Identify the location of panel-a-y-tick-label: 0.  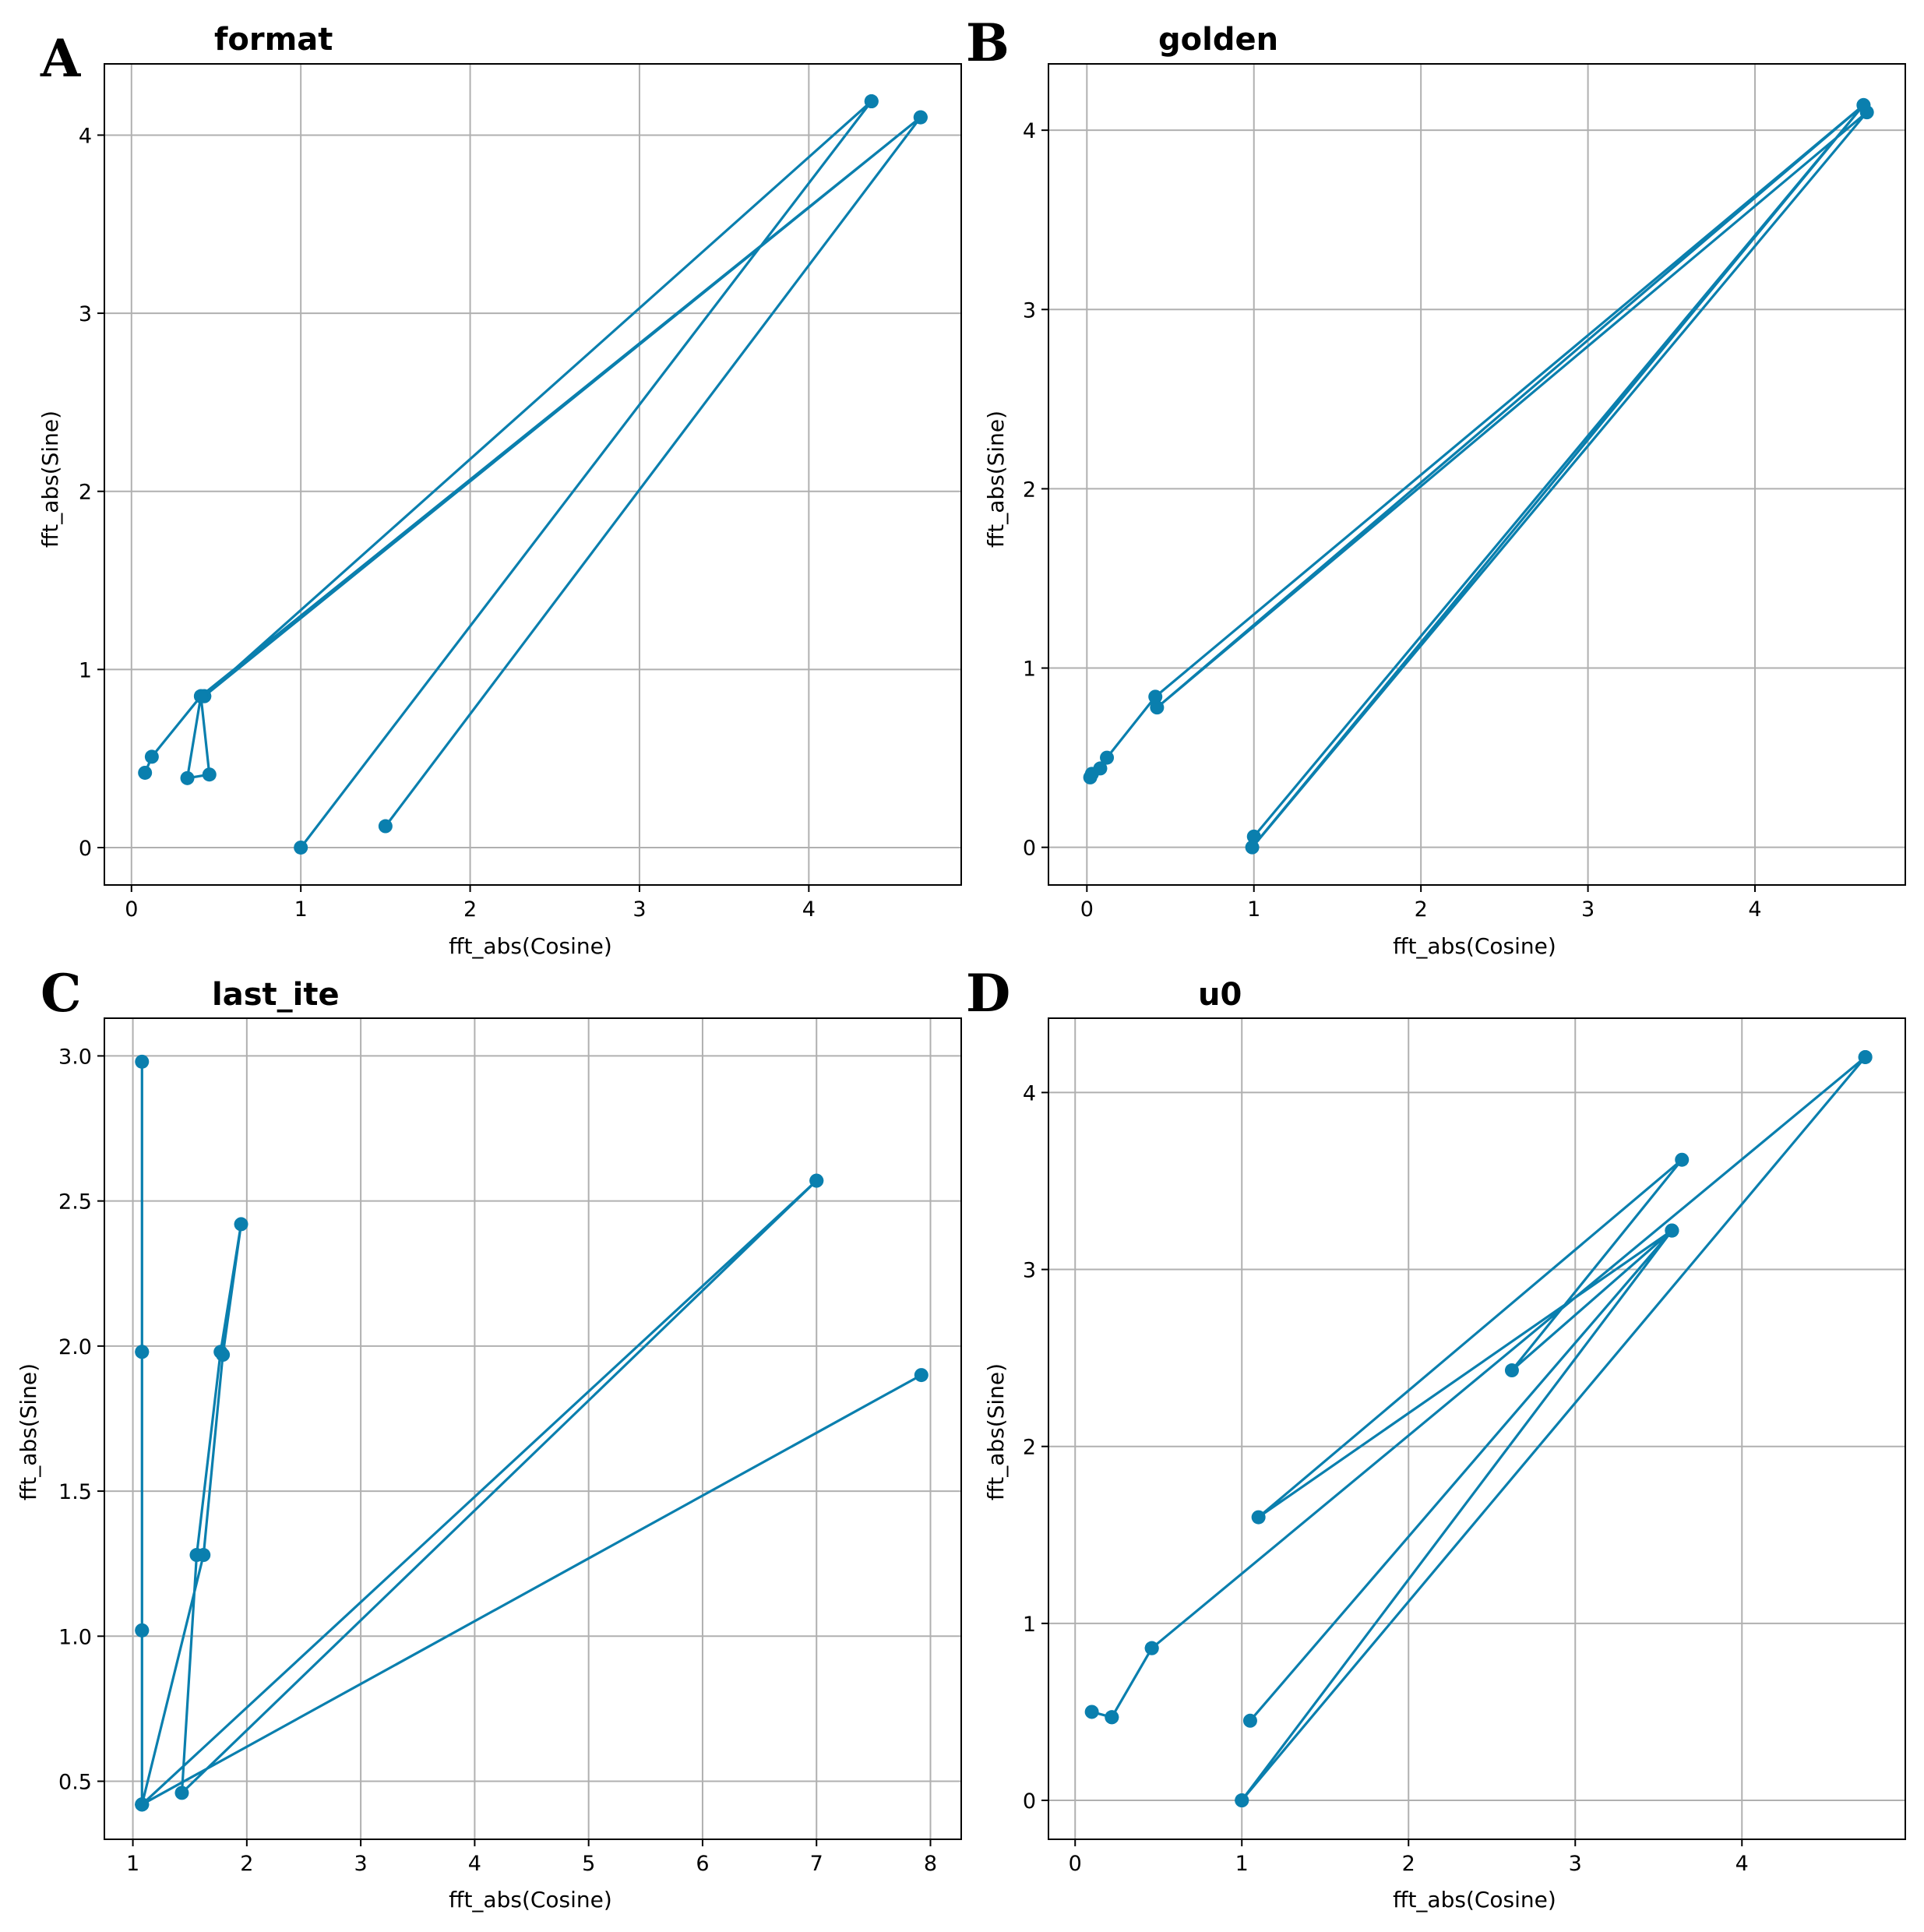
(85, 849).